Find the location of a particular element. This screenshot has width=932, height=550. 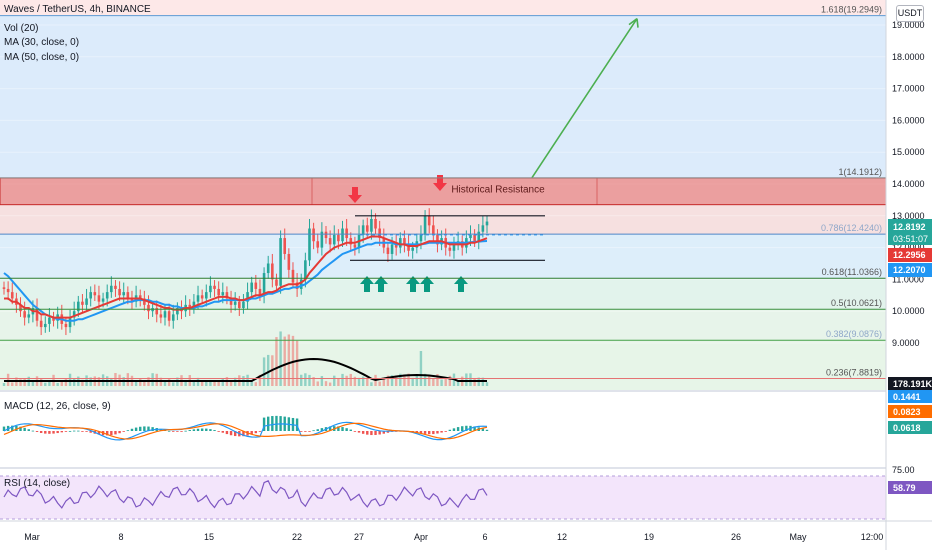

macd-line is located at coordinates (245, 431).